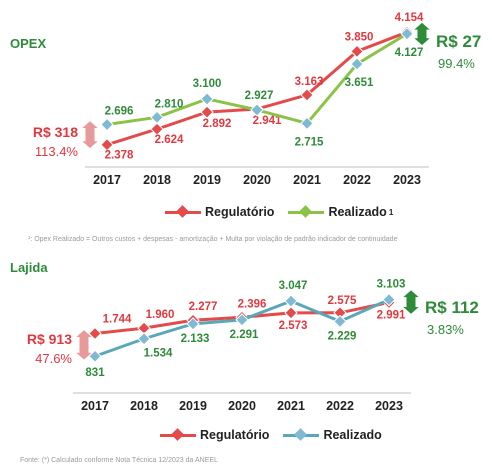 Image resolution: width=492 pixels, height=468 pixels. I want to click on data-label: 1.744, so click(117, 320).